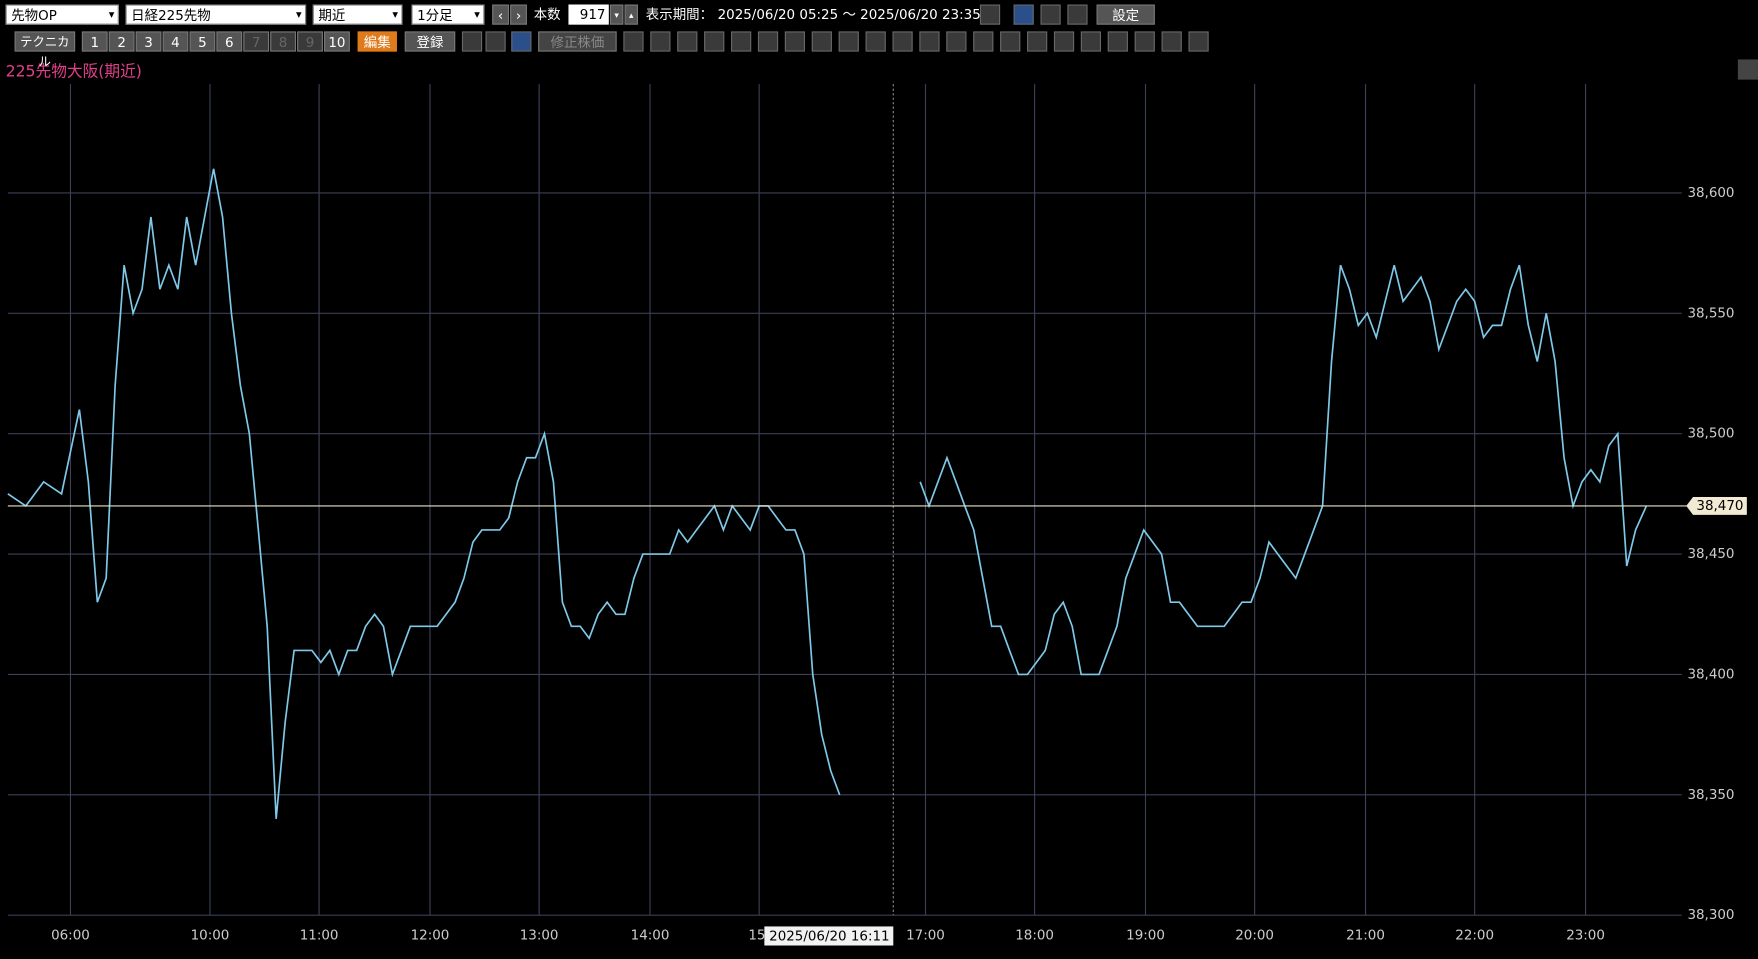 This screenshot has width=1758, height=959. Describe the element at coordinates (430, 935) in the screenshot. I see `x-tick-label: 12:00` at that location.